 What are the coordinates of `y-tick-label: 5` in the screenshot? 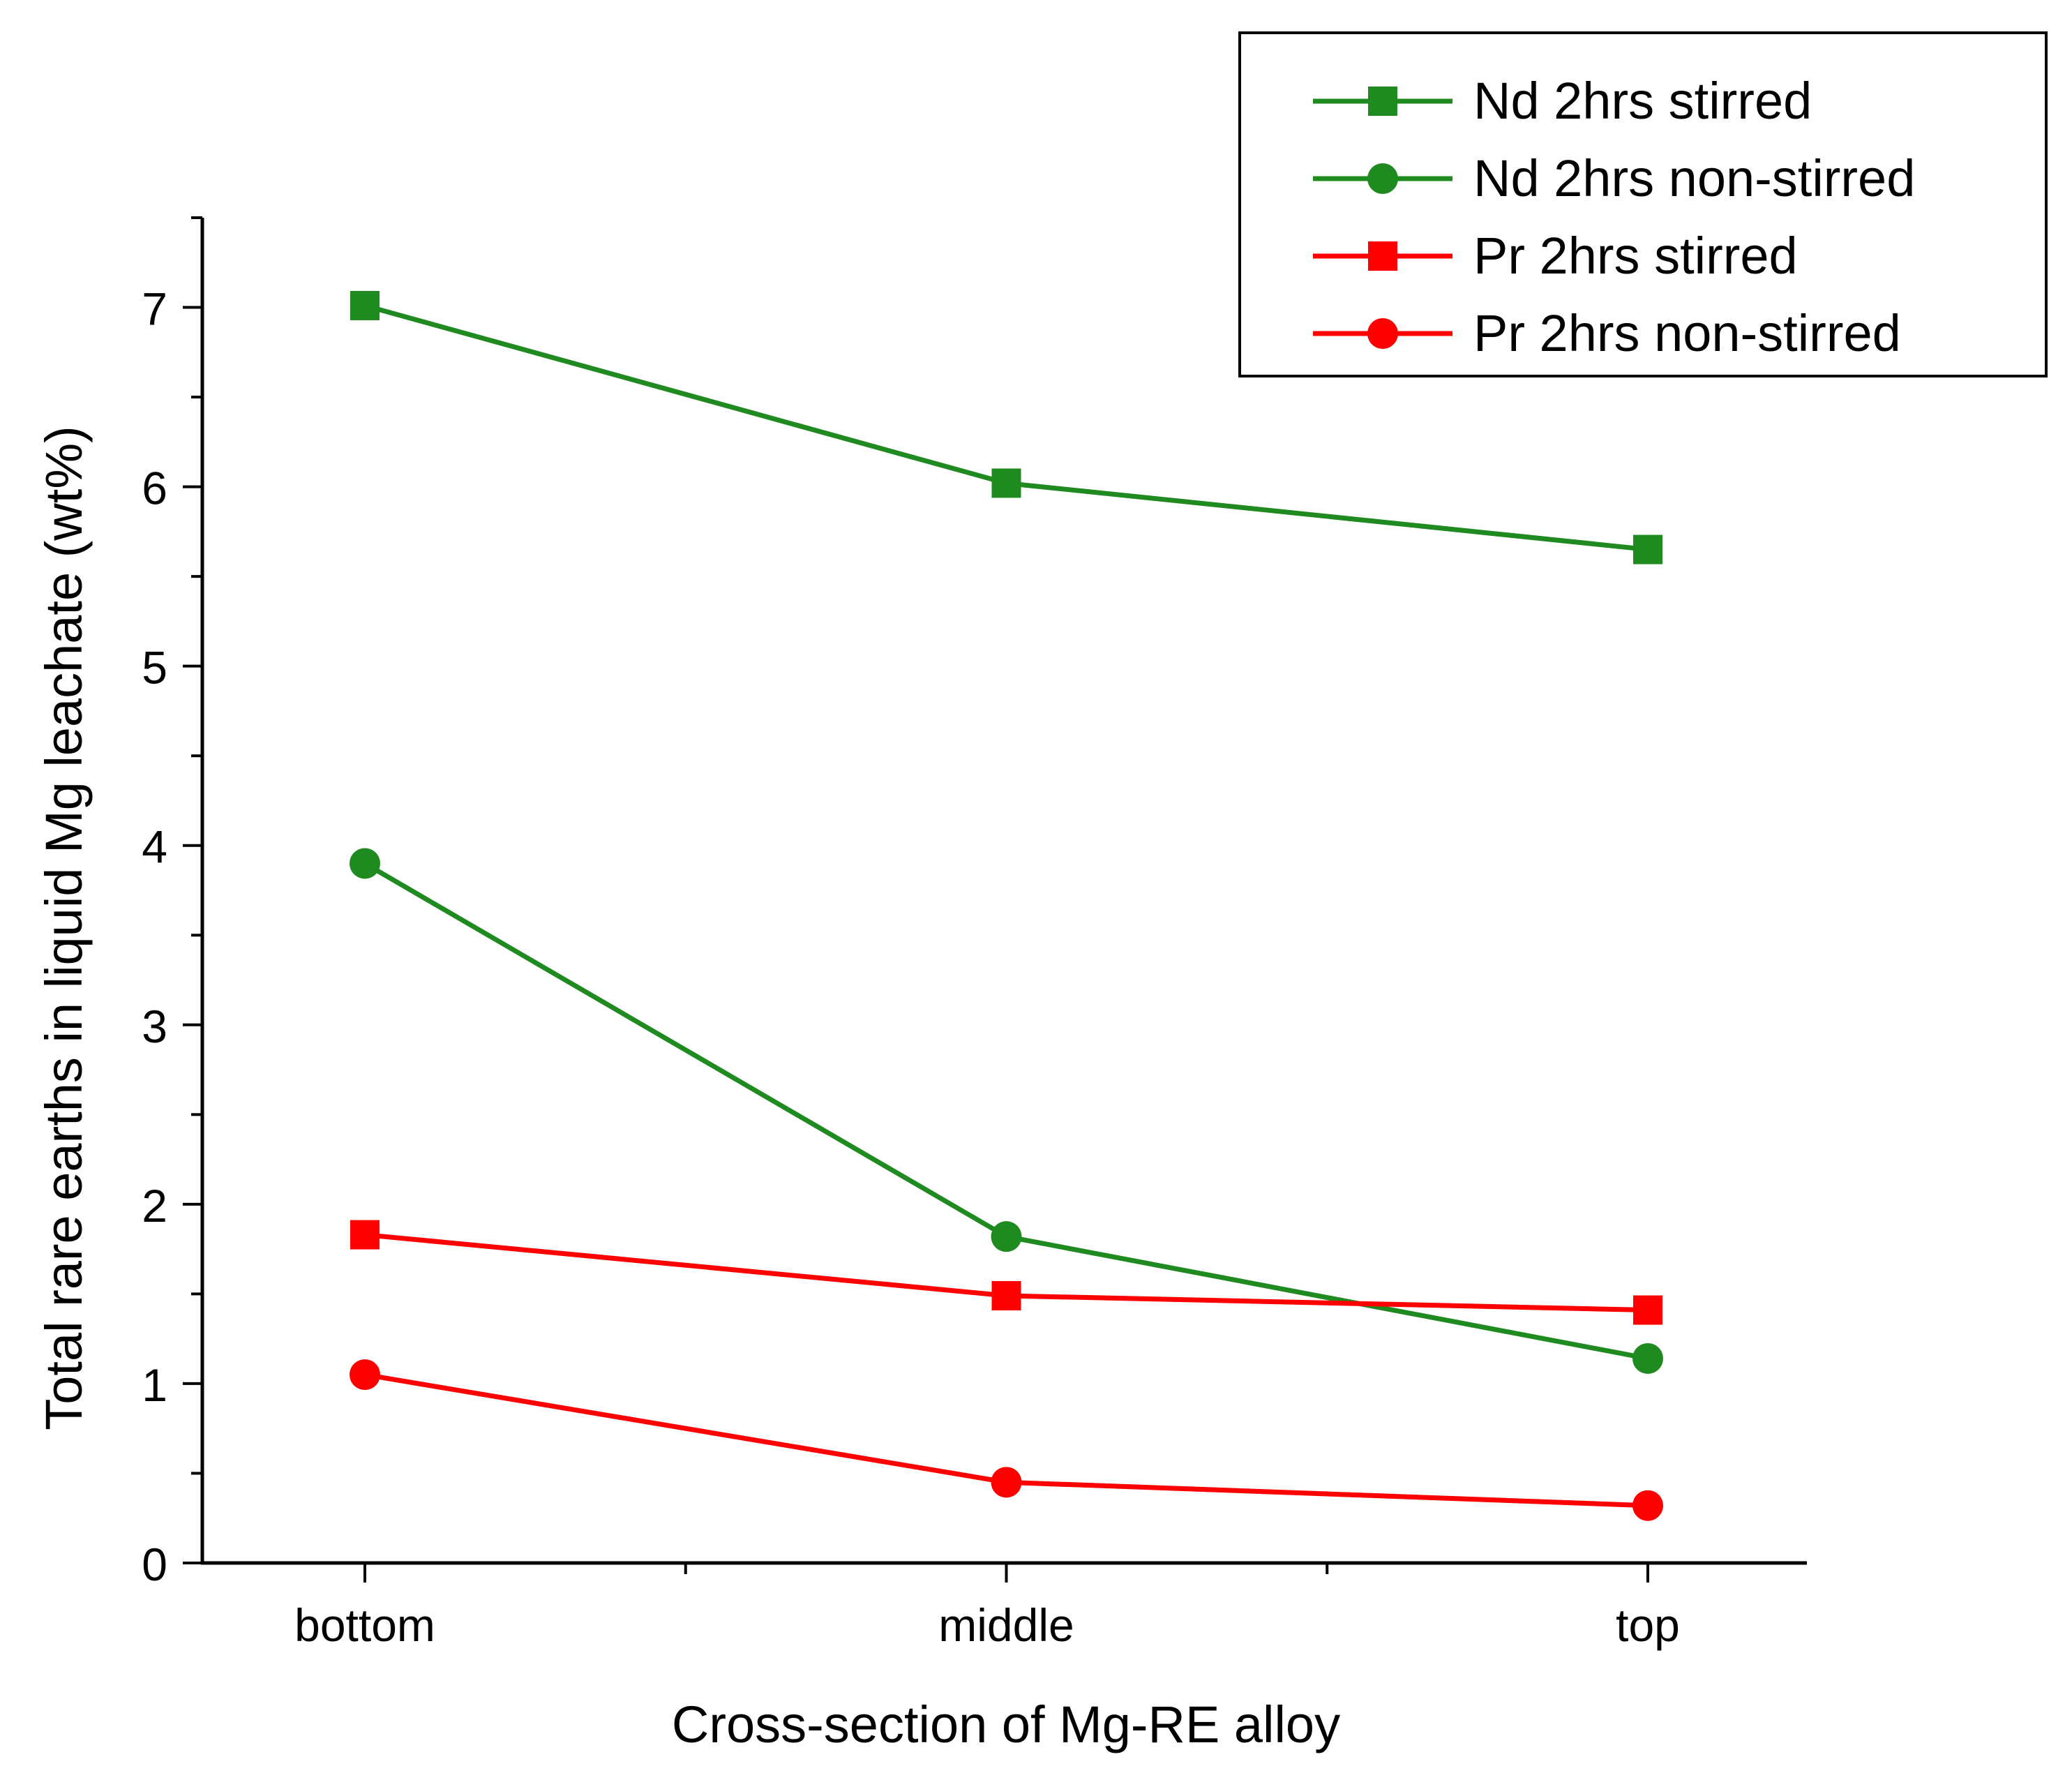 It's located at (154, 668).